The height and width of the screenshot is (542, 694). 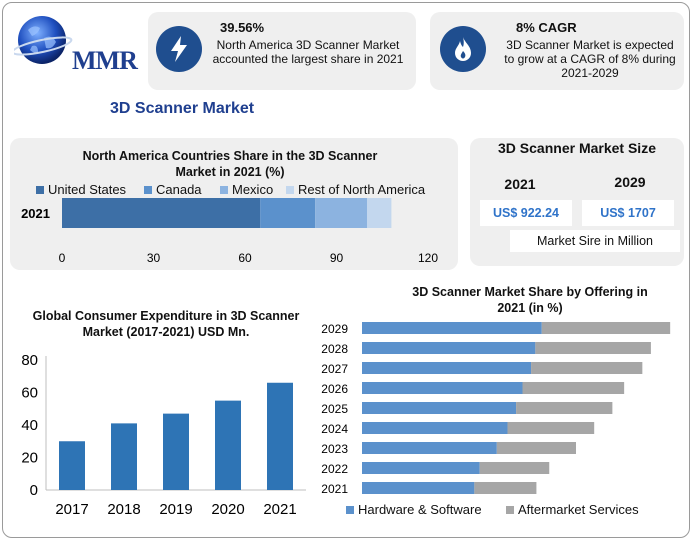 I want to click on bar-hardware-software-2029, so click(x=452, y=328).